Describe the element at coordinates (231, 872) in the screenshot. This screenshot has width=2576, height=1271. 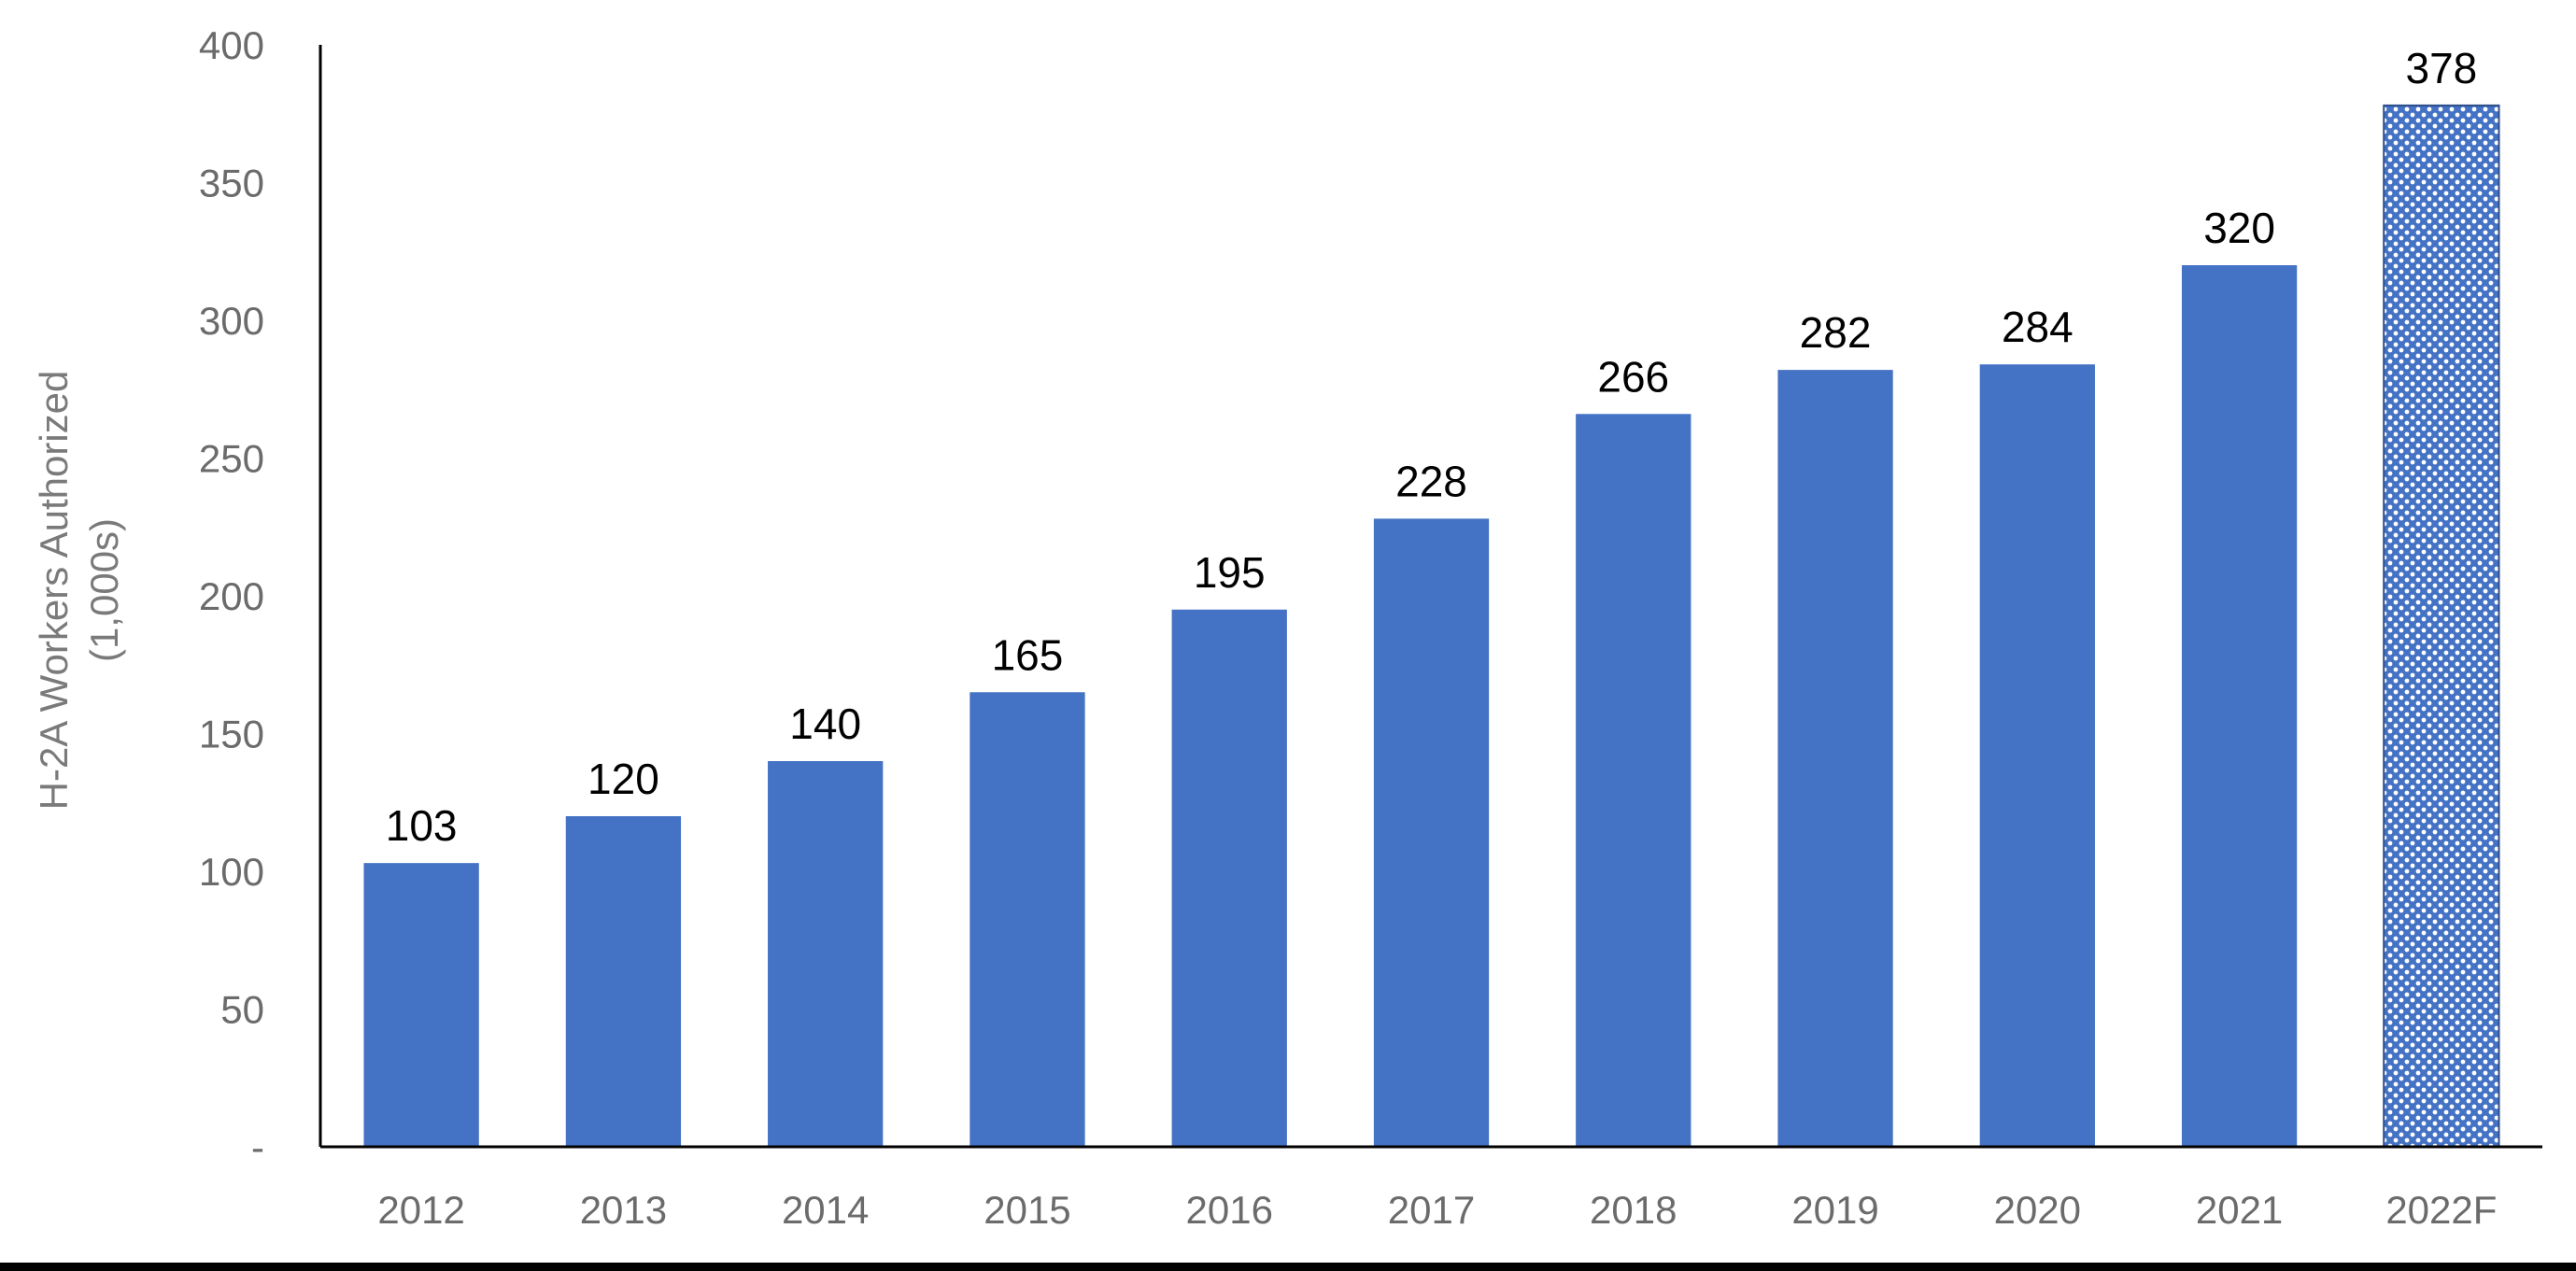
I see `y-tick-label: 100` at that location.